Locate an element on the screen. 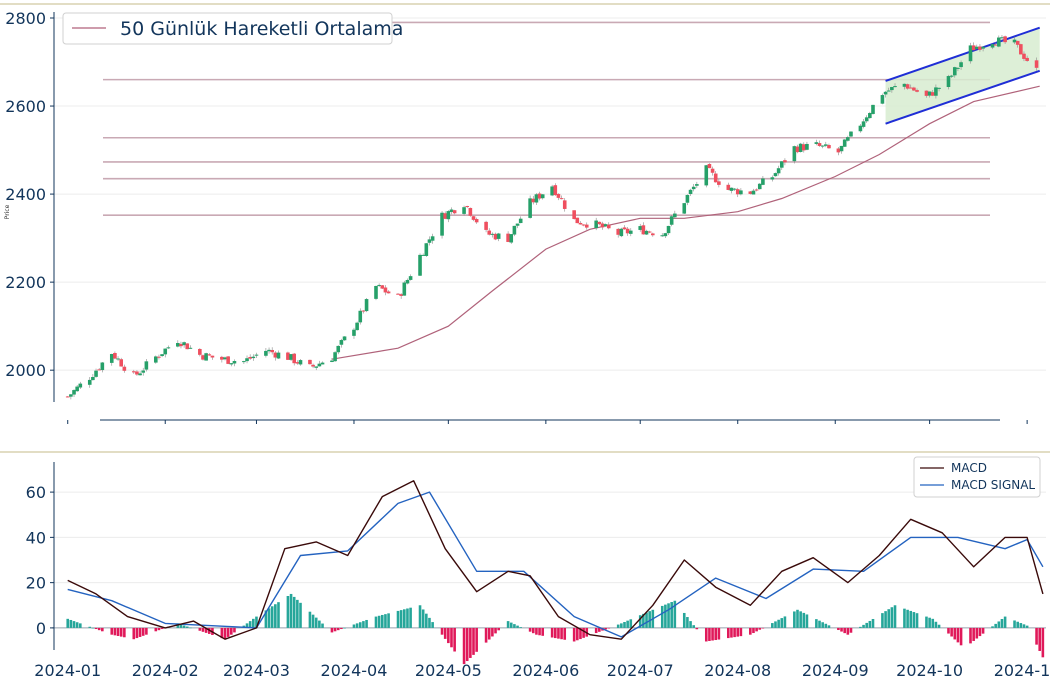 The image size is (1050, 683). macd-histogram is located at coordinates (555, 629).